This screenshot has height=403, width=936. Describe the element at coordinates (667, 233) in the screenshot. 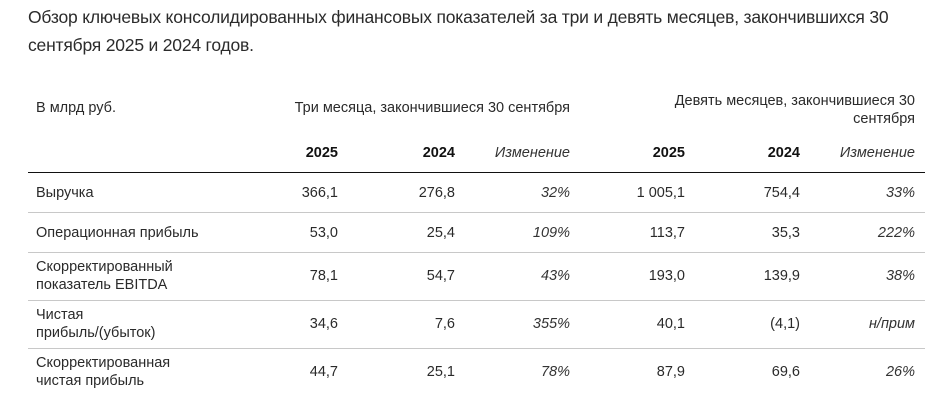

I see `cell-9m-2025: 113,7` at that location.